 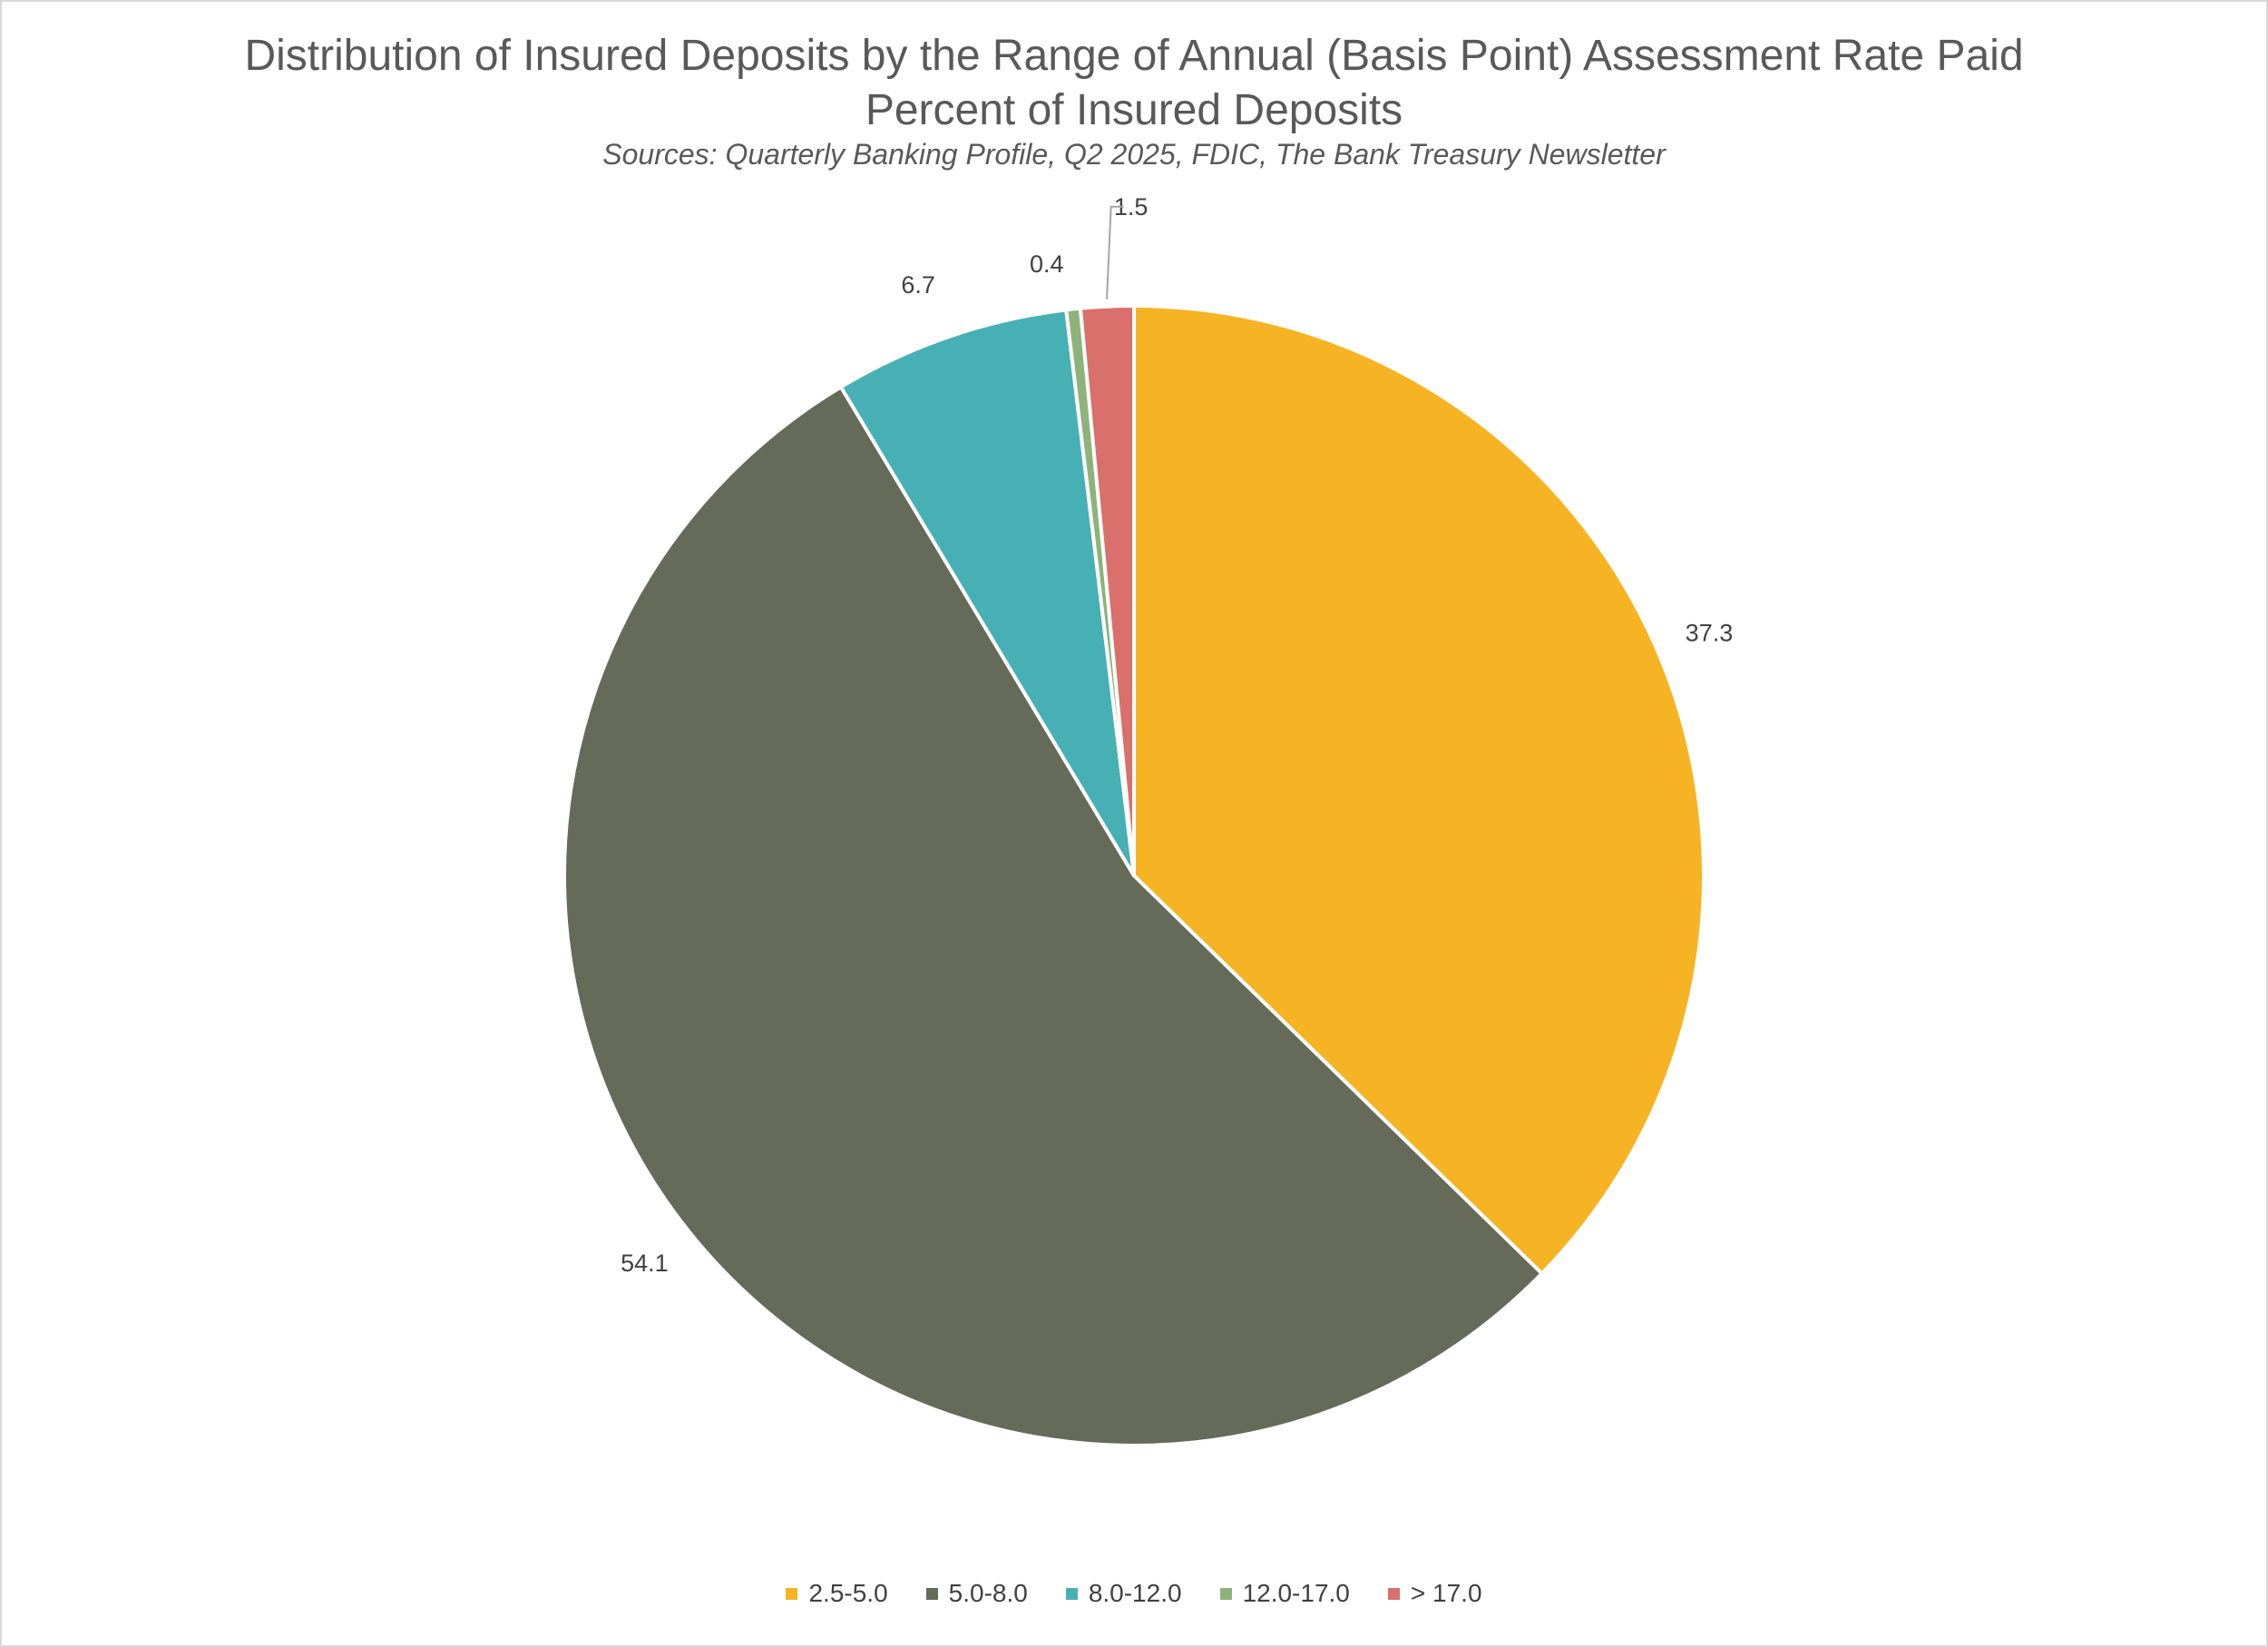 What do you see at coordinates (1446, 1593) in the screenshot?
I see `legend-label: > 17.0` at bounding box center [1446, 1593].